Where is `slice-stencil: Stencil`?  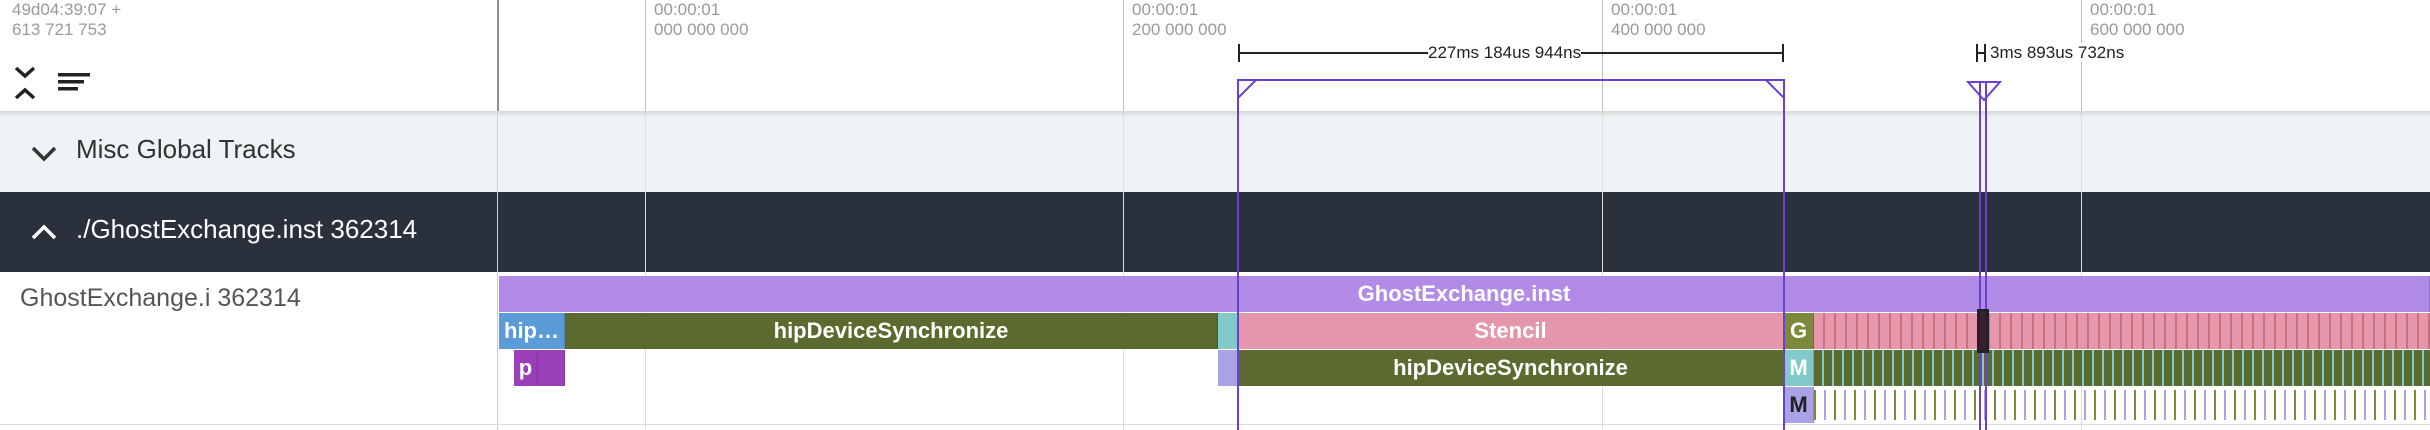 slice-stencil: Stencil is located at coordinates (1511, 331).